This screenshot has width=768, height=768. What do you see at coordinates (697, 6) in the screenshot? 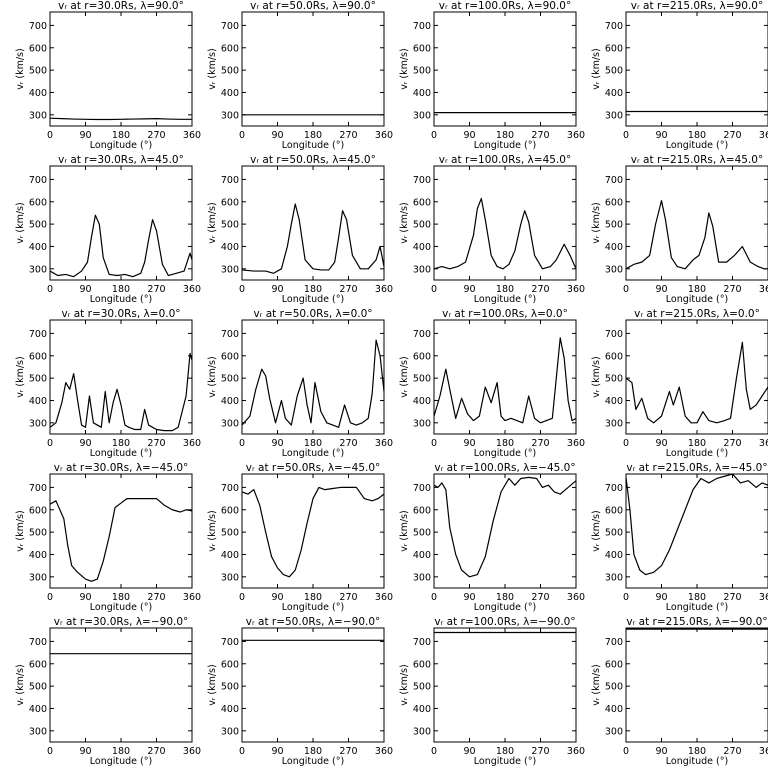
I see `panel-title: vᵣ at r=215.0Rs, λ=90.0°` at bounding box center [697, 6].